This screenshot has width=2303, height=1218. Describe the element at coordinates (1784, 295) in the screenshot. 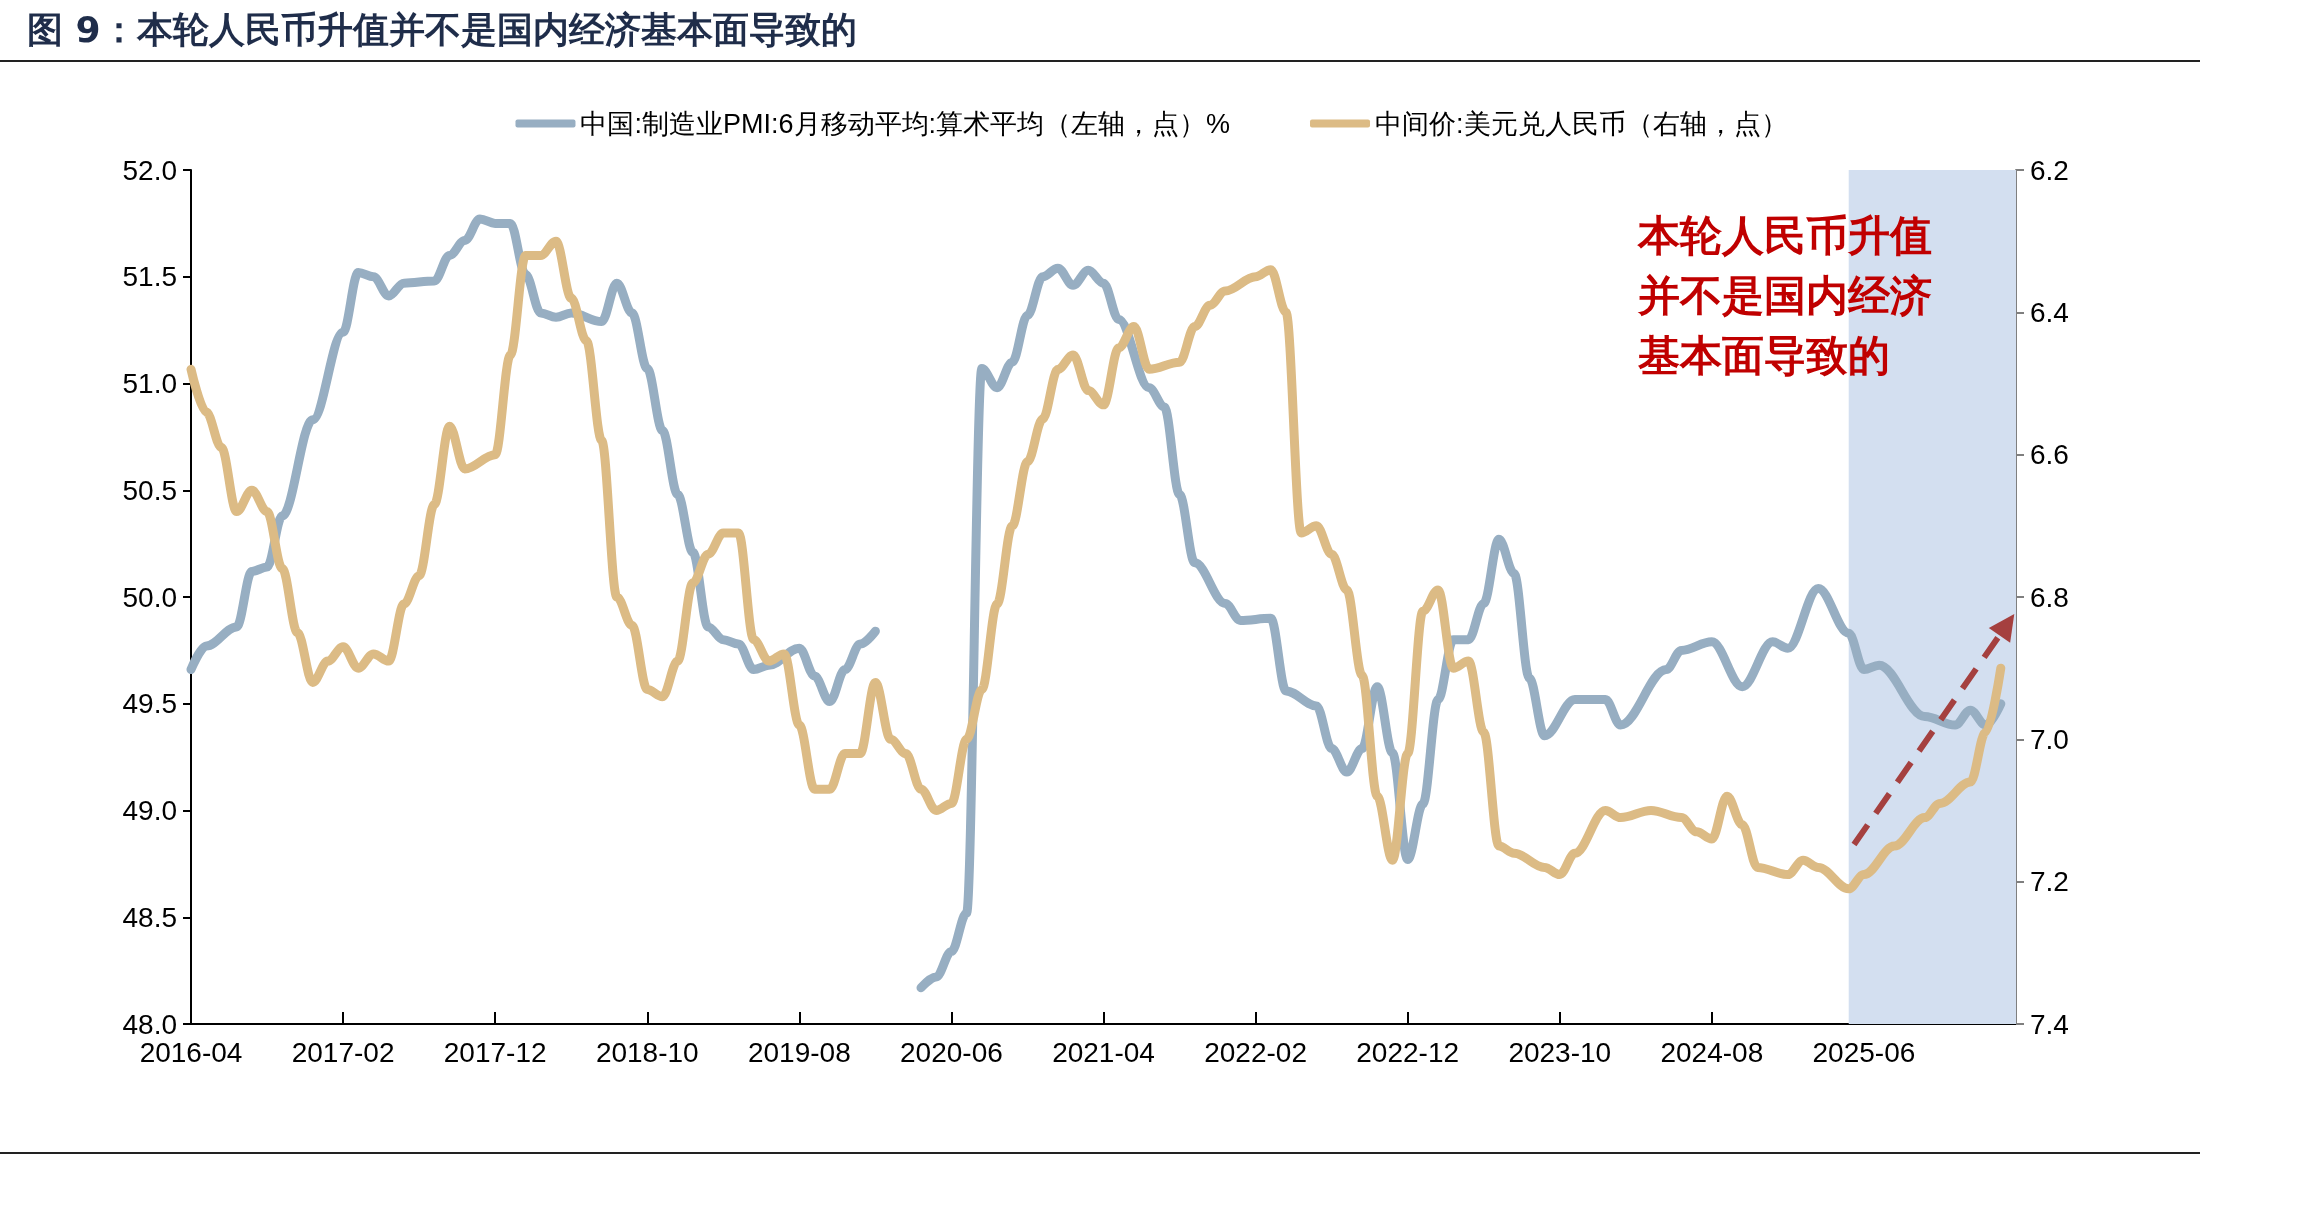

I see `annotation: 本轮人民币升值并不是国内经济基本面导致的` at that location.